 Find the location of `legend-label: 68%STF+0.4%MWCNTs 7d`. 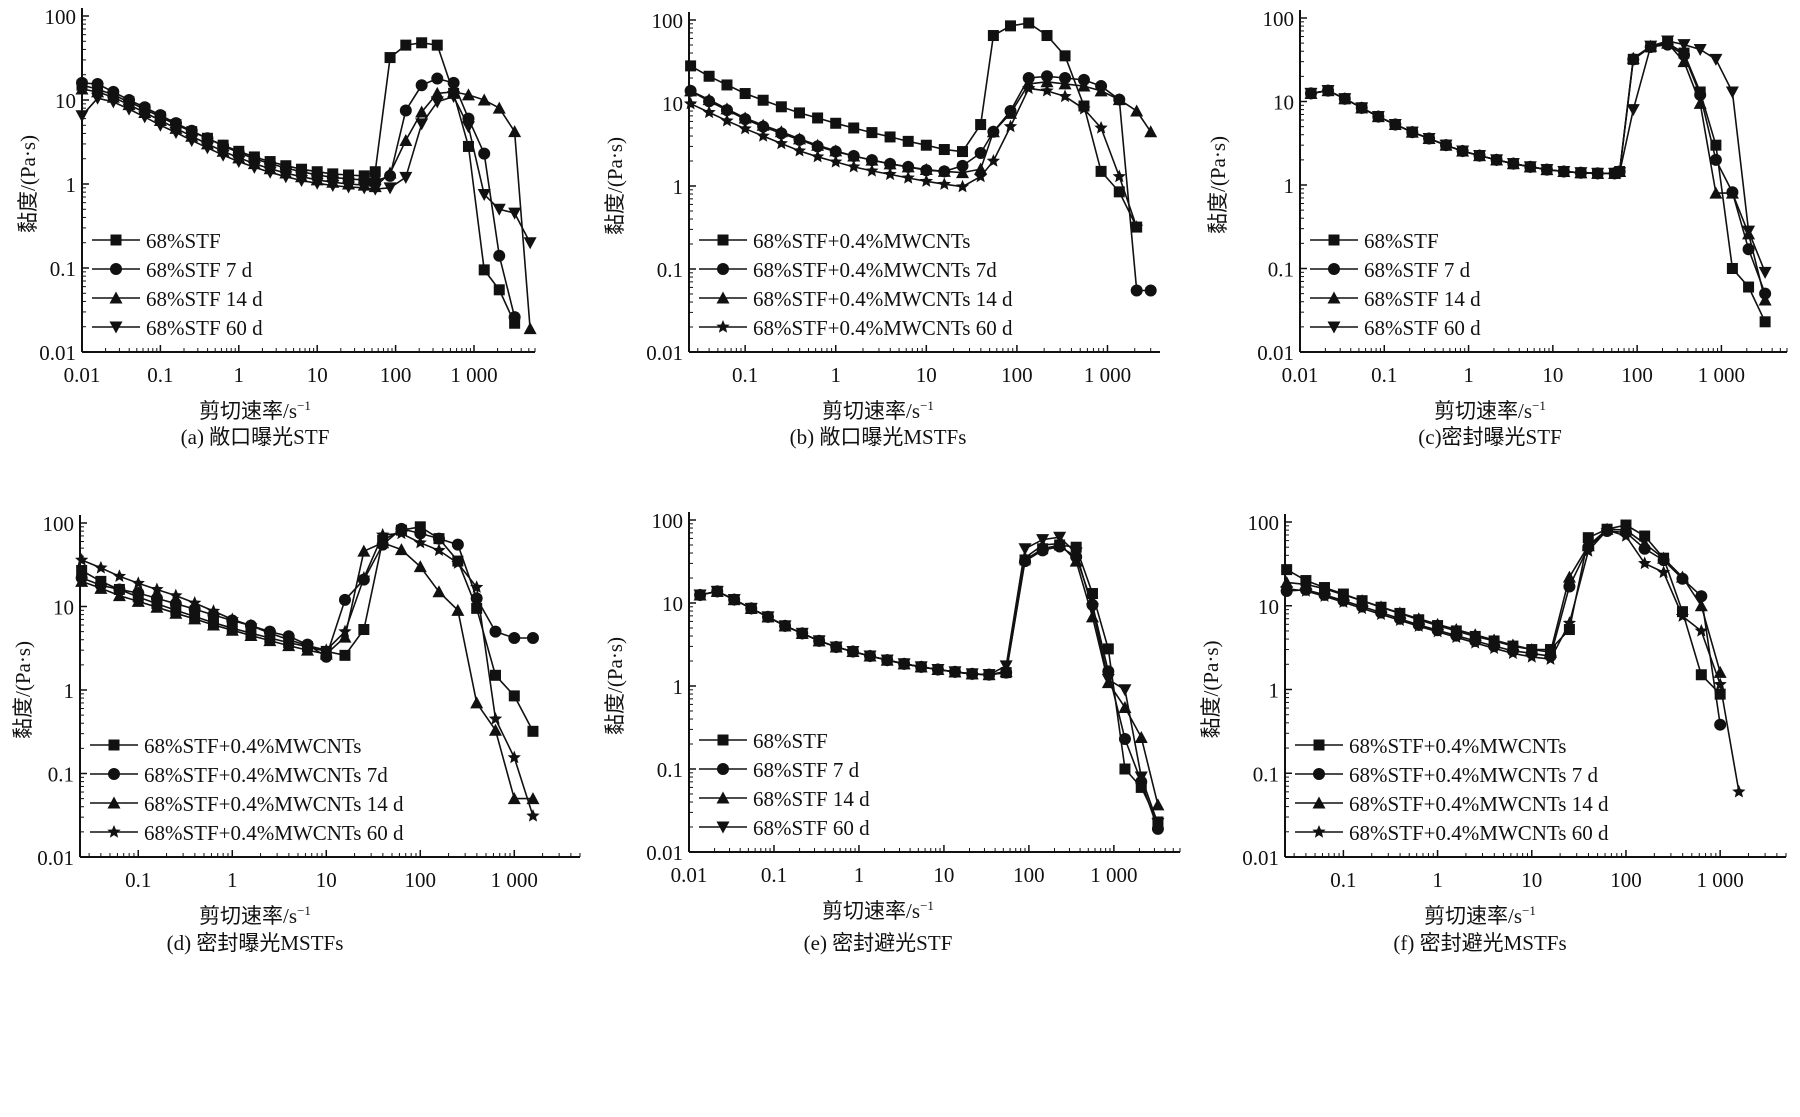

legend-label: 68%STF+0.4%MWCNTs 7d is located at coordinates (266, 775).